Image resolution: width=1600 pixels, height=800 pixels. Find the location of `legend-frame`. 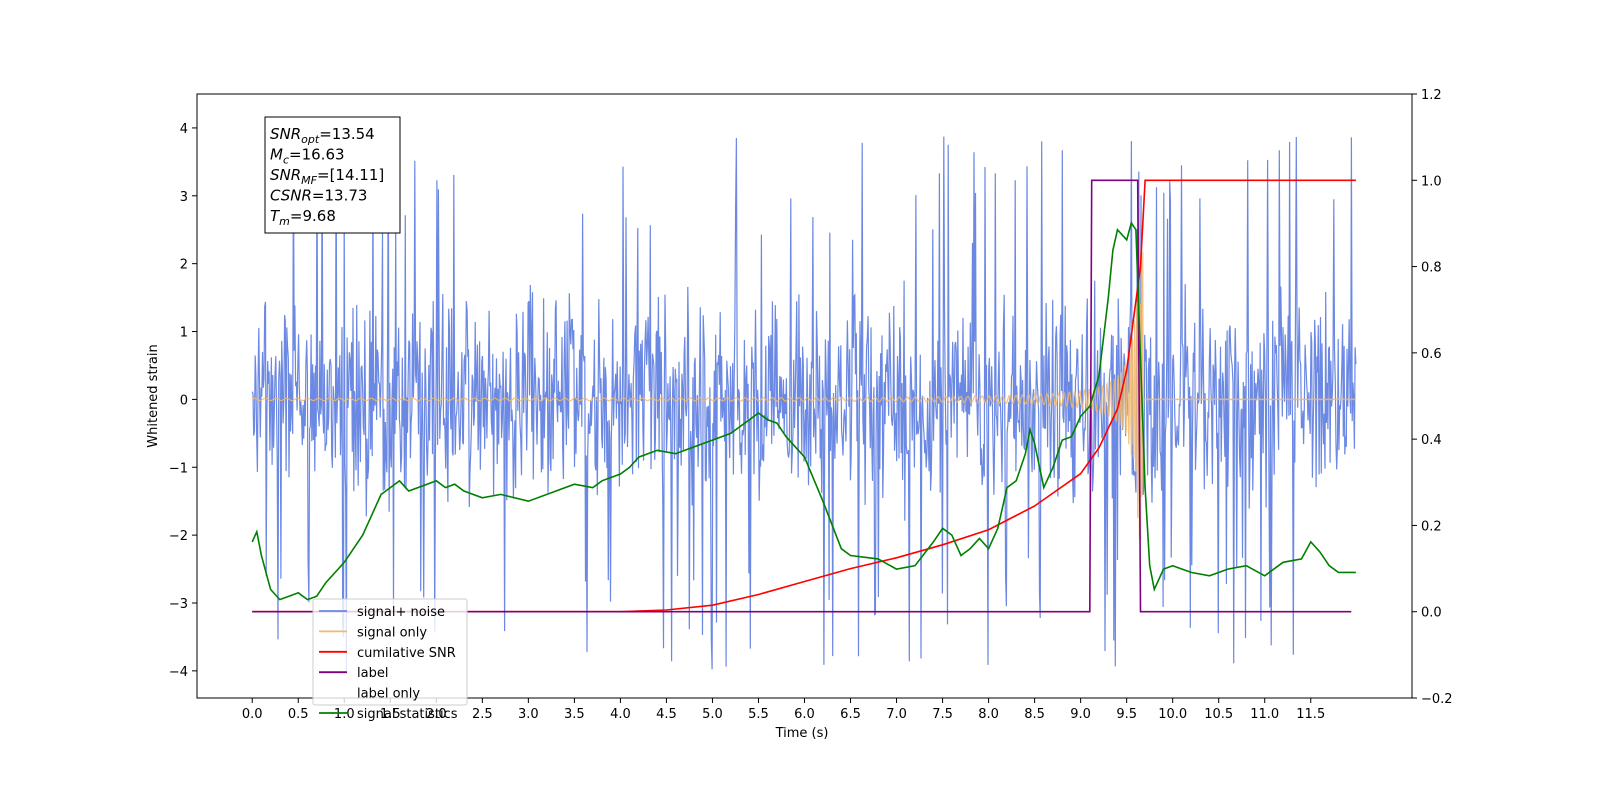

legend-frame is located at coordinates (390, 652).